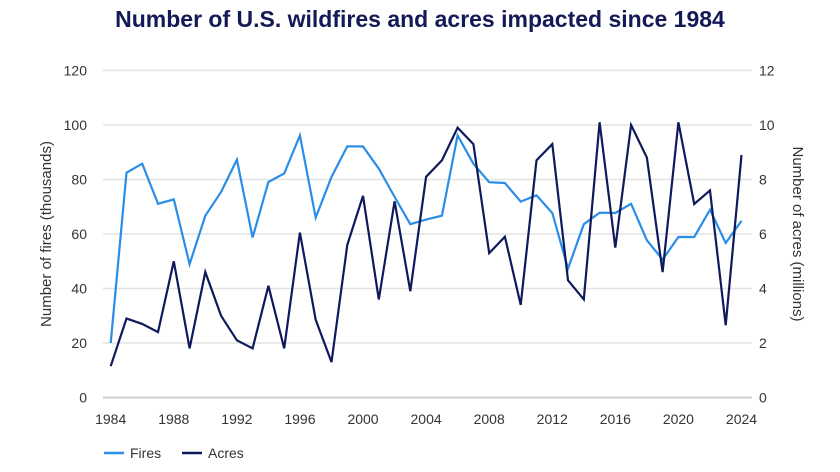  I want to click on legend-label-acres: Acres, so click(226, 453).